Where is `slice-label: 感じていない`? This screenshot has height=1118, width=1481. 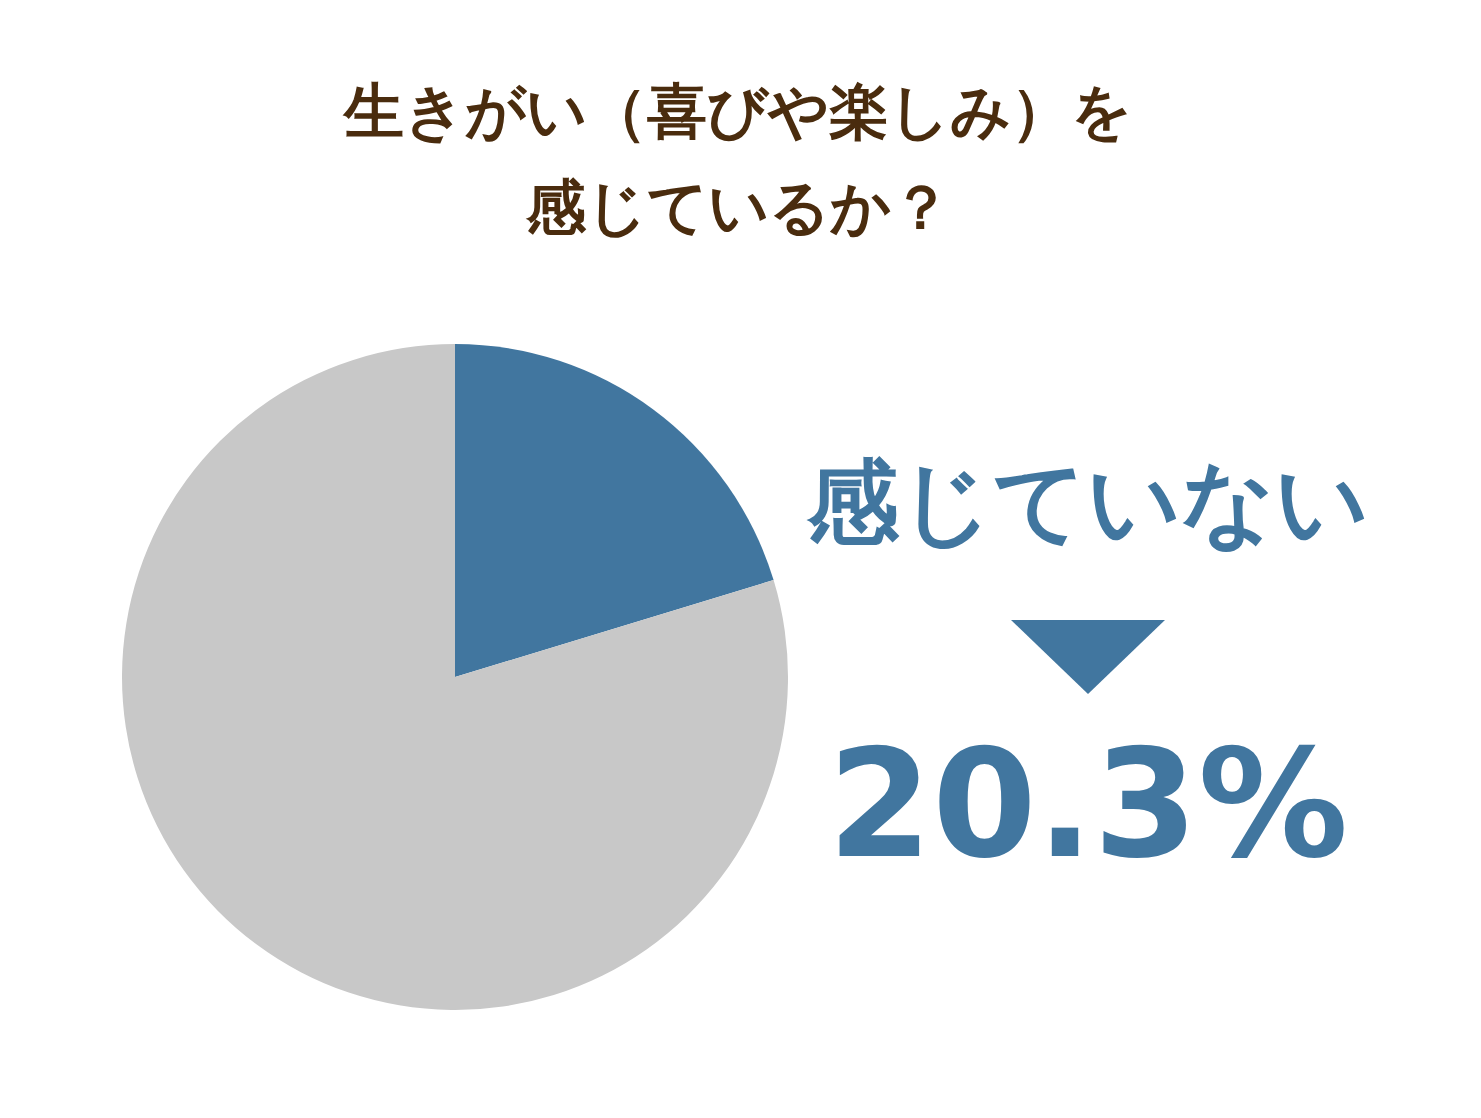 slice-label: 感じていない is located at coordinates (1088, 503).